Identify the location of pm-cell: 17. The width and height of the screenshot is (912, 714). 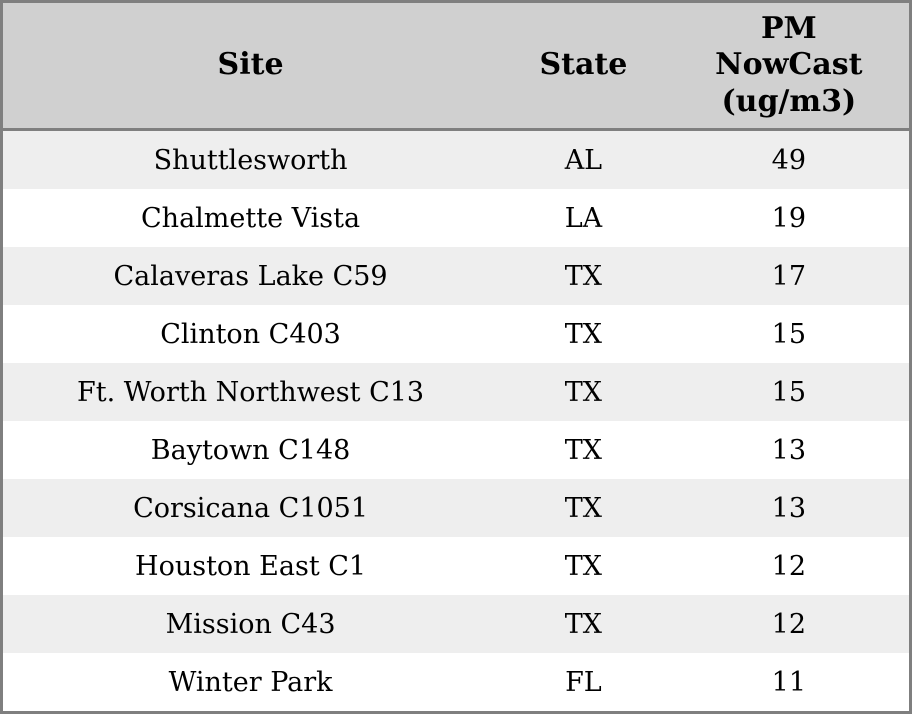
(789, 276).